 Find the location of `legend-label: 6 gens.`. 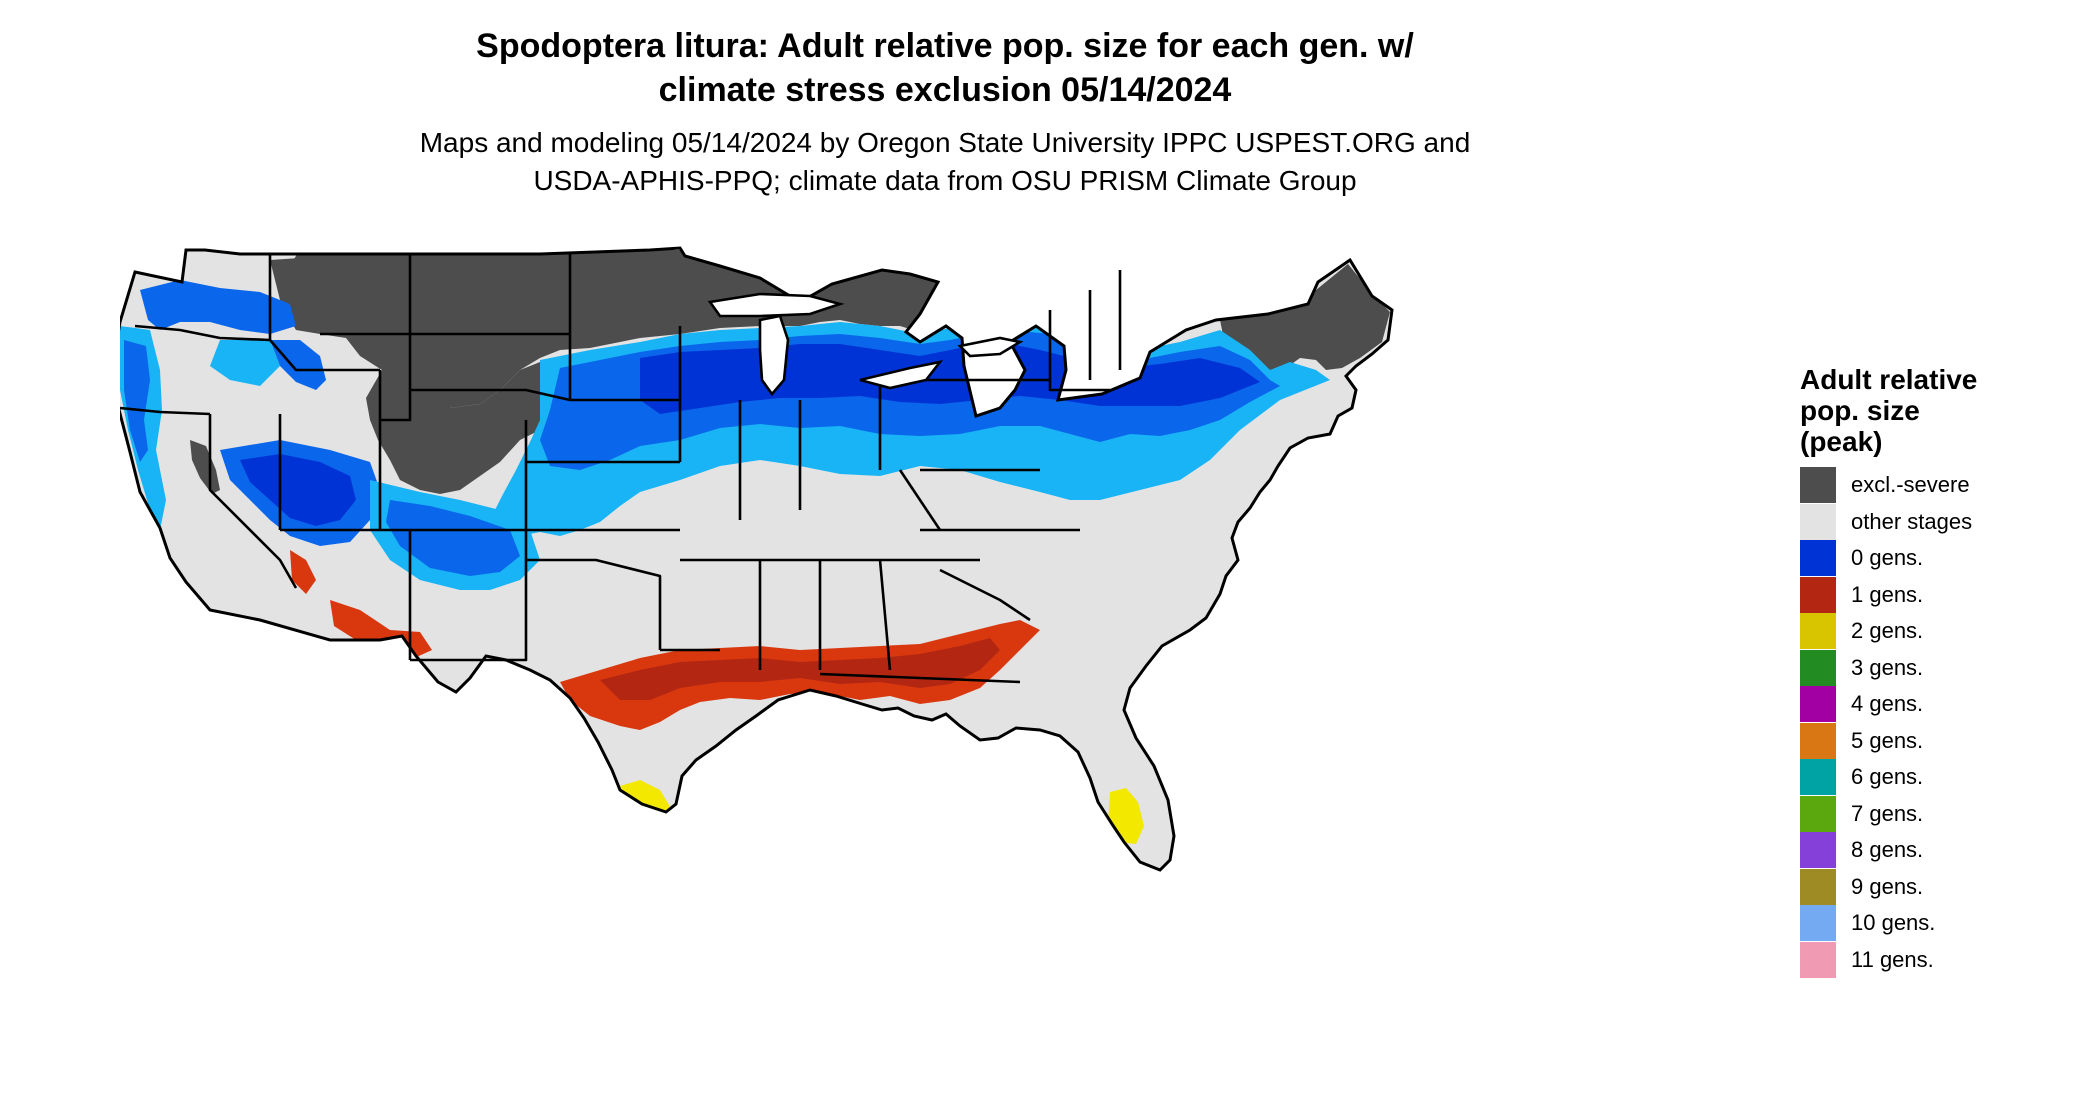

legend-label: 6 gens. is located at coordinates (1887, 776).